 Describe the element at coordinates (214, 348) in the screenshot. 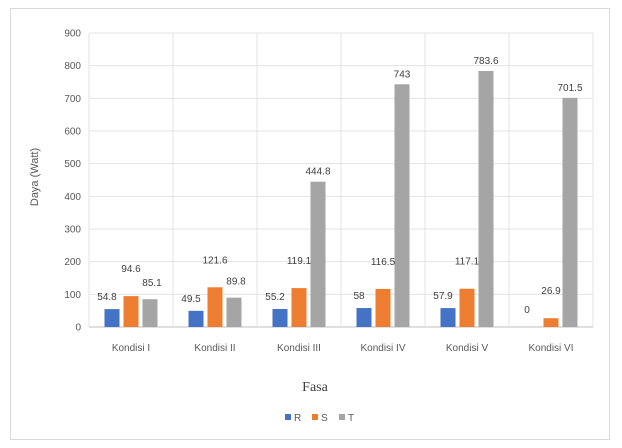

I see `x-tick-label: Kondisi II` at that location.